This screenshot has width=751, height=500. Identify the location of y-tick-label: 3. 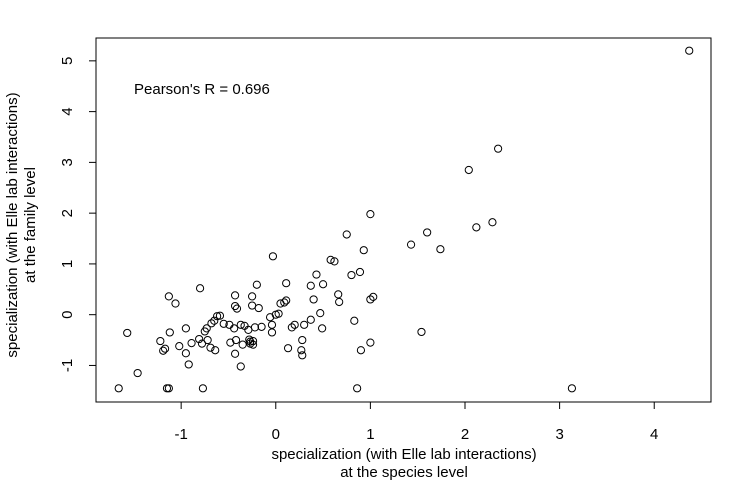
(67, 162).